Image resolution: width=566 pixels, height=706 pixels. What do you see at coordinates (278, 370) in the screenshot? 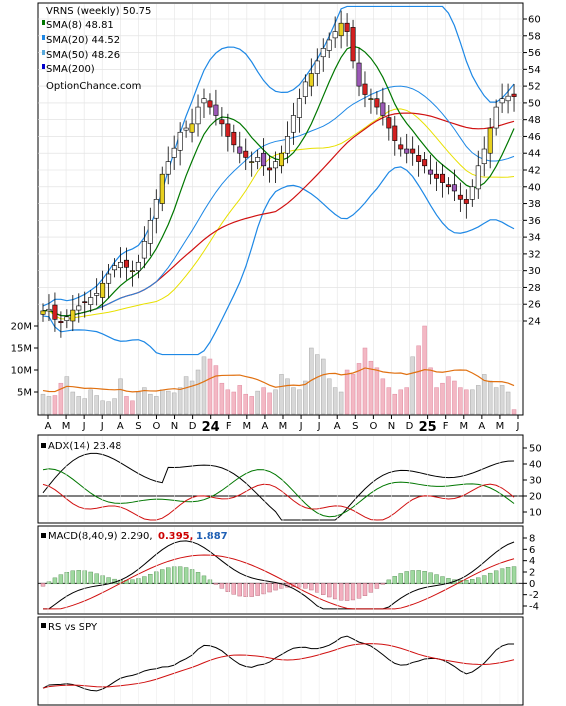
I see `volume-bars` at bounding box center [278, 370].